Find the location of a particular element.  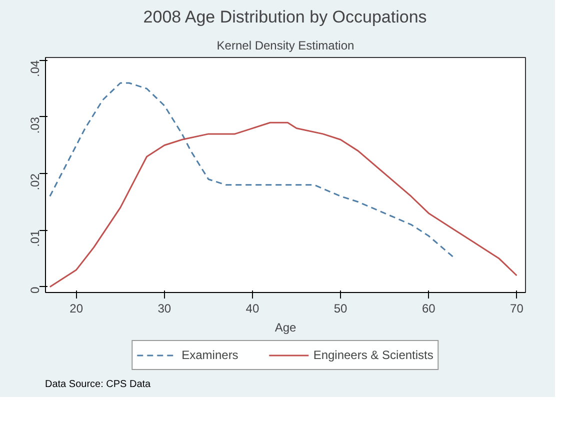

y-tick-label: .01 is located at coordinates (35, 238).